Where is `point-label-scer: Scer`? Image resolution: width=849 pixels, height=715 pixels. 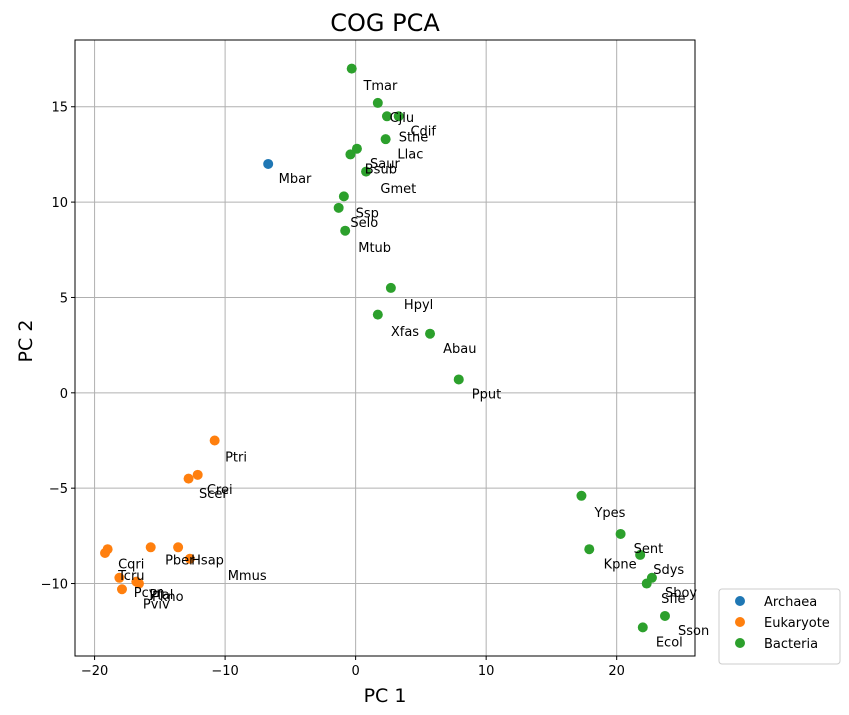 point-label-scer: Scer is located at coordinates (213, 494).